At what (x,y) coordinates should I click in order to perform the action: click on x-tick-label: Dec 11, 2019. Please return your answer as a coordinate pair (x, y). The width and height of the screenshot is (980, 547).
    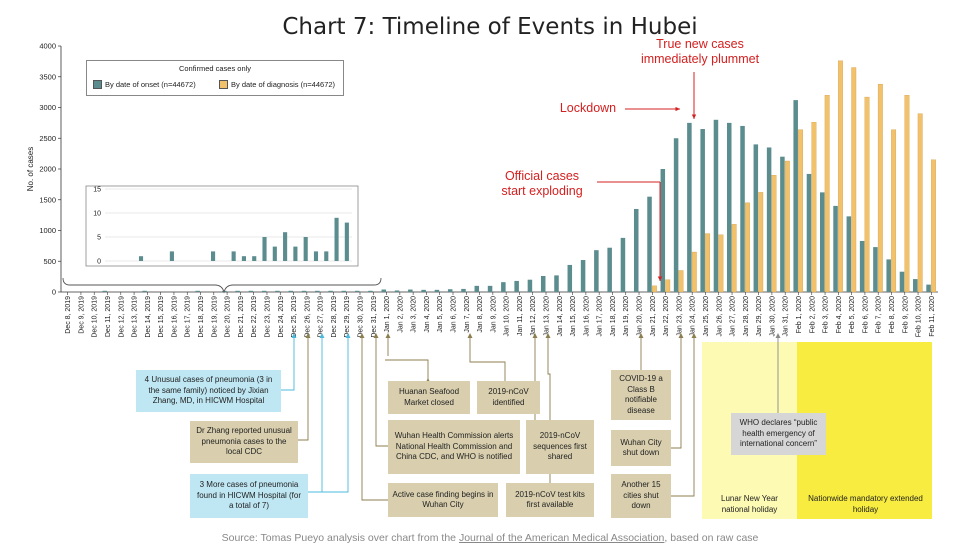
    Looking at the image, I should click on (108, 316).